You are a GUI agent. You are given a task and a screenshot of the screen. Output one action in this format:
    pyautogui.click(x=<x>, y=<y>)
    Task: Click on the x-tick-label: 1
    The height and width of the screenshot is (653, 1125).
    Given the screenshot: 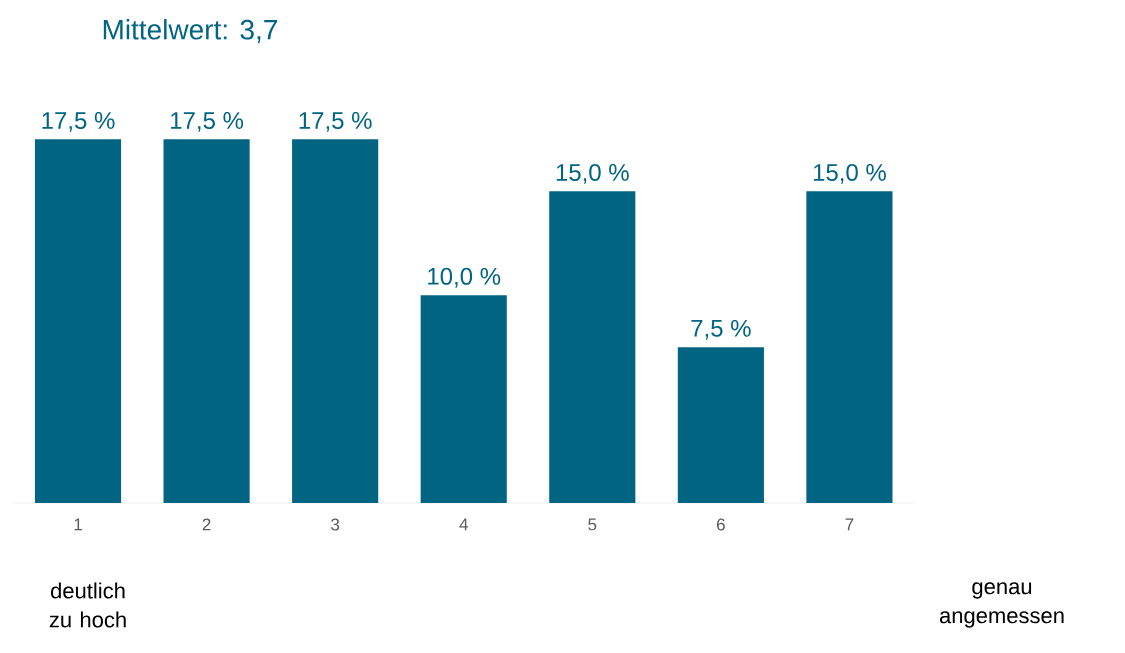 What is the action you would take?
    pyautogui.click(x=78, y=524)
    